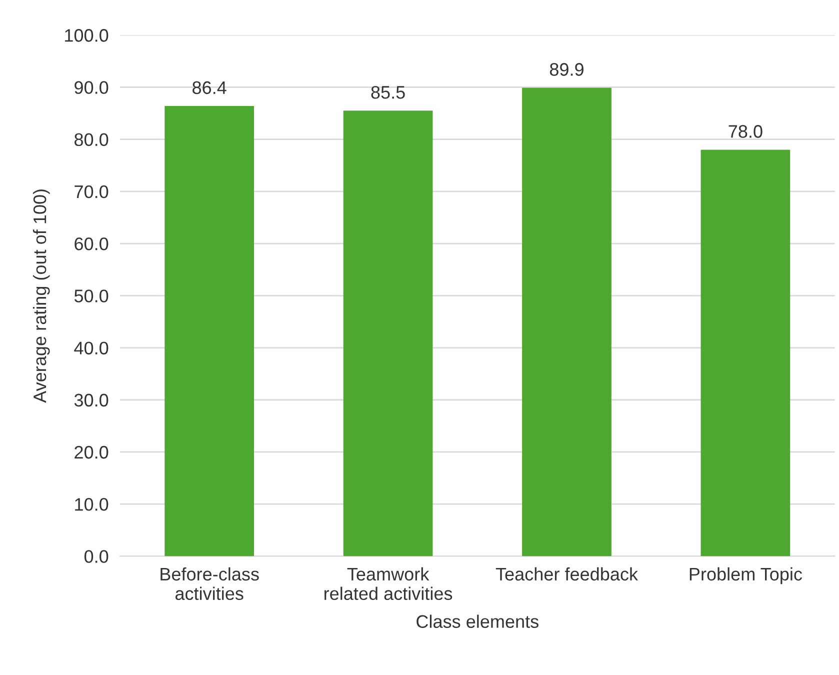  Describe the element at coordinates (91, 139) in the screenshot. I see `y-tick-label: 80.0` at that location.